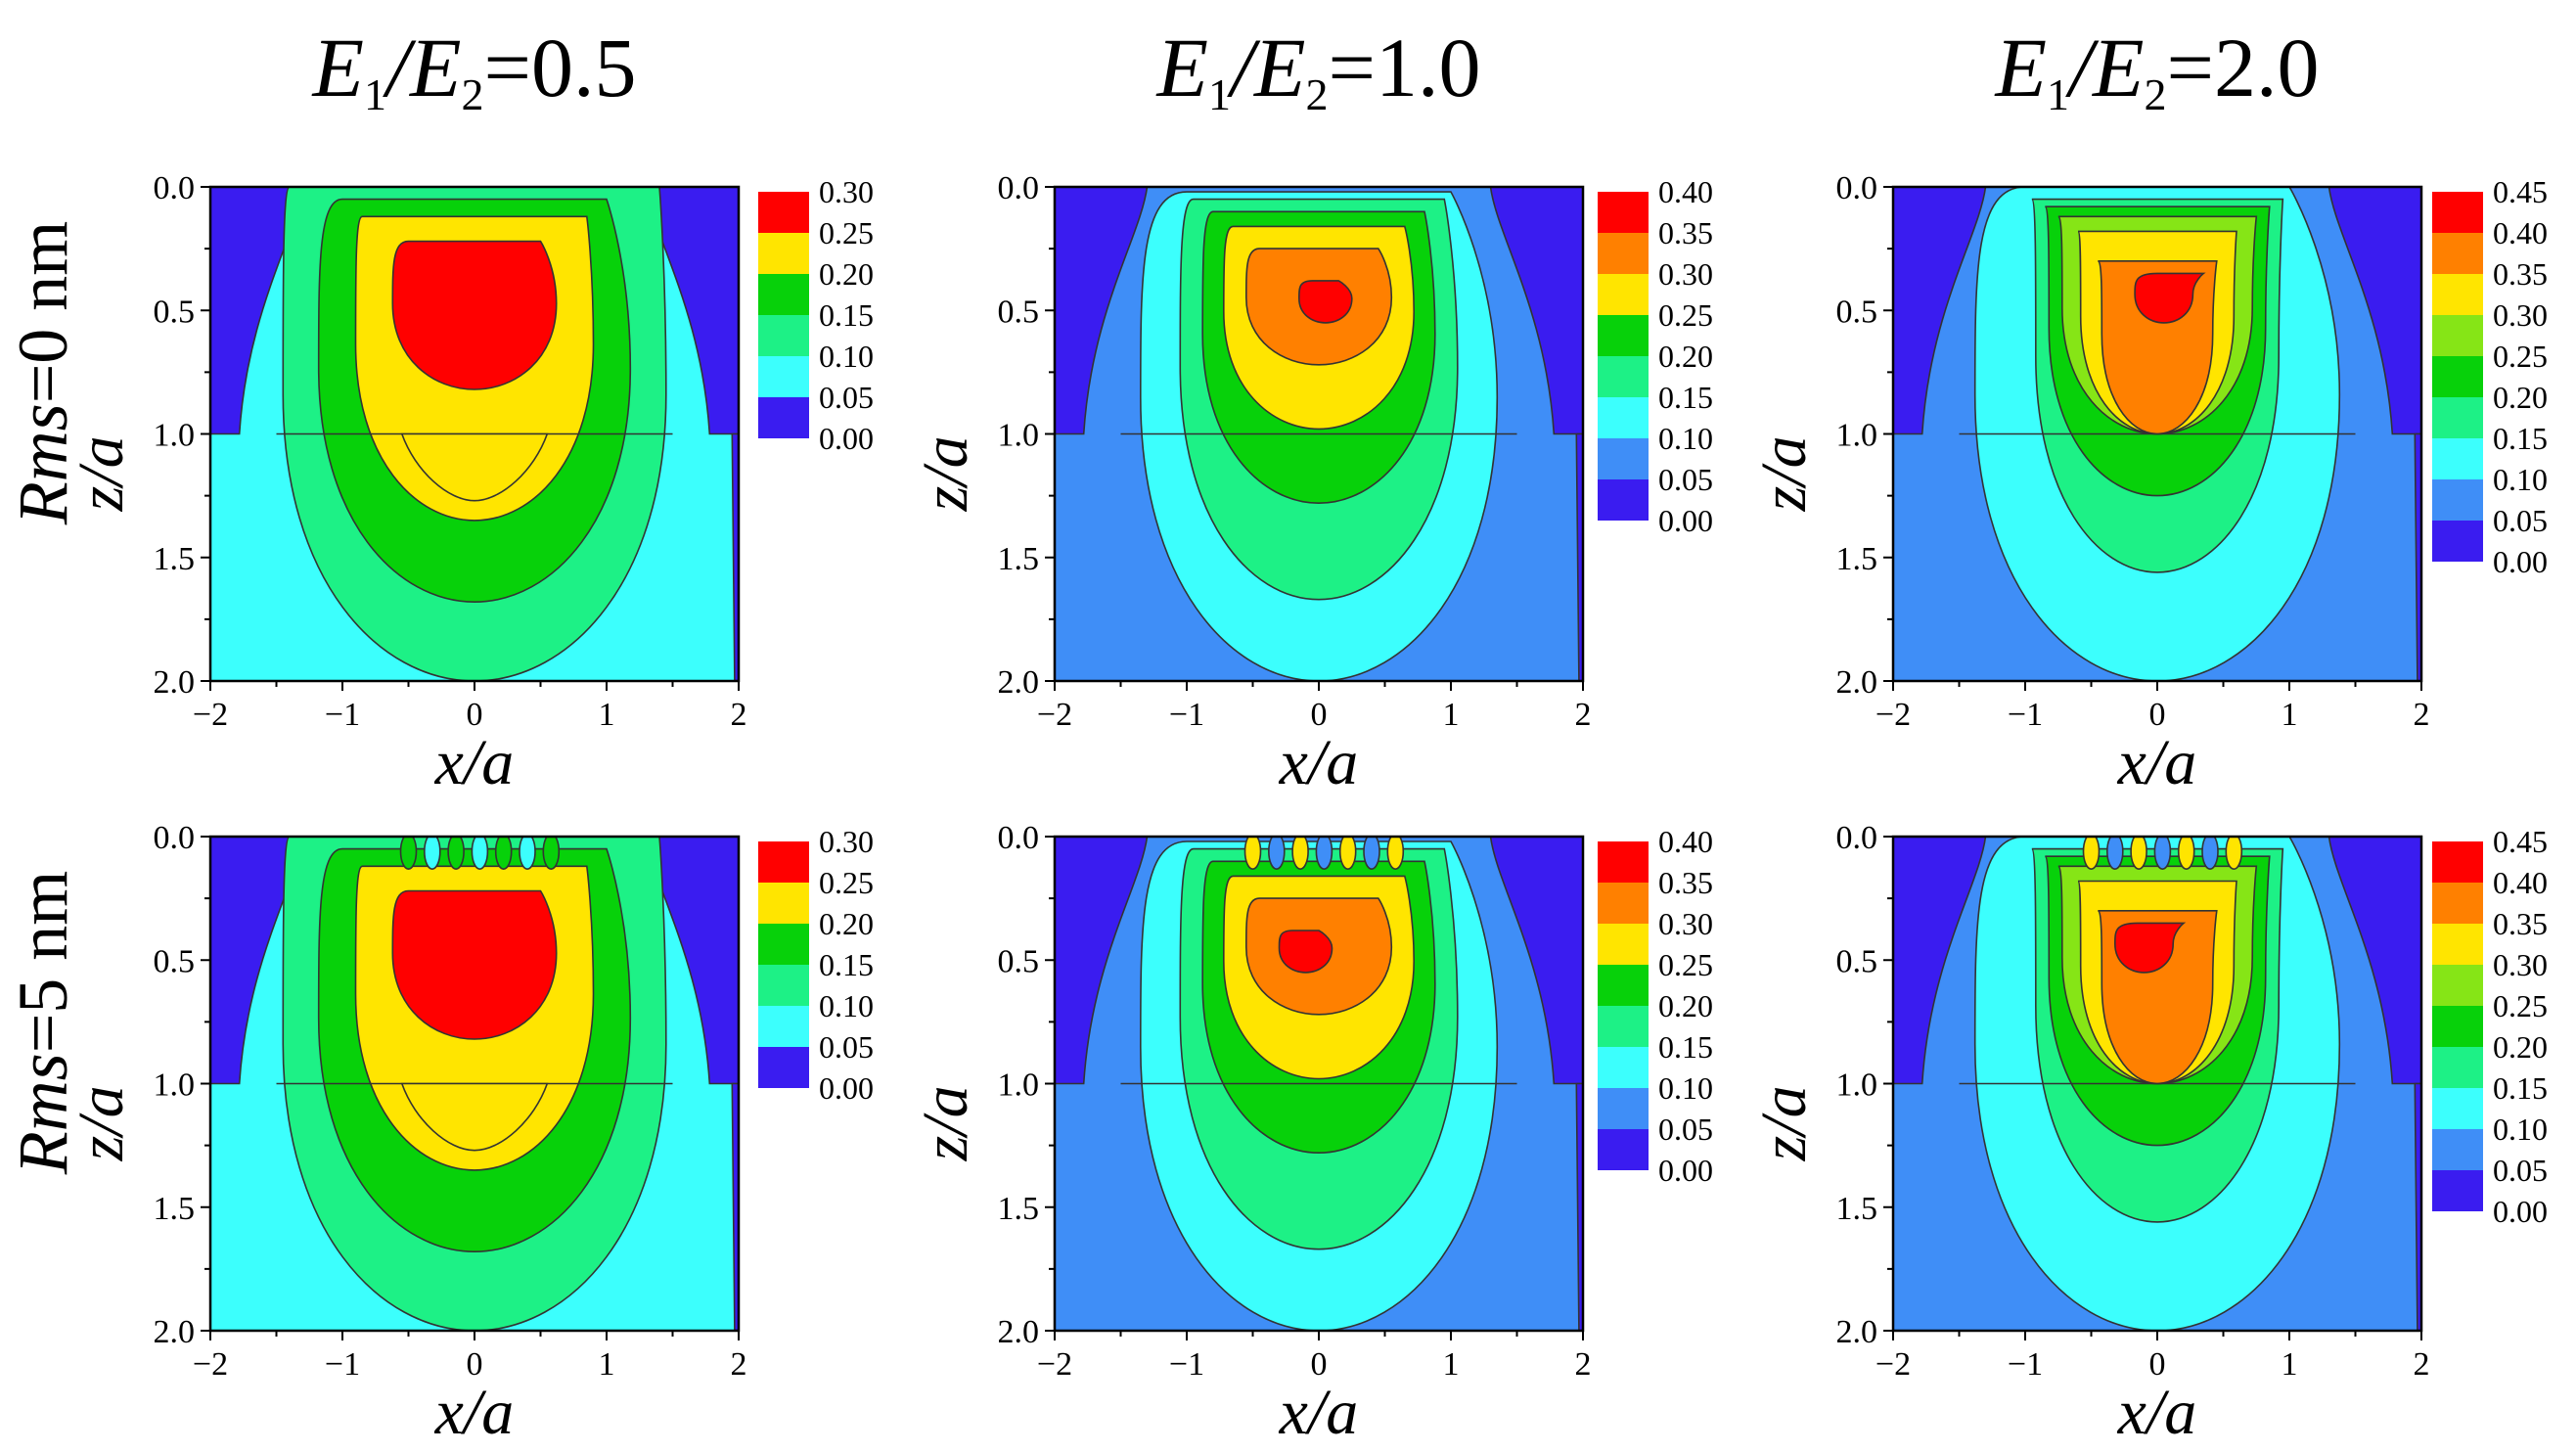  I want to click on z-tick-label: 0.5, so click(175, 312).